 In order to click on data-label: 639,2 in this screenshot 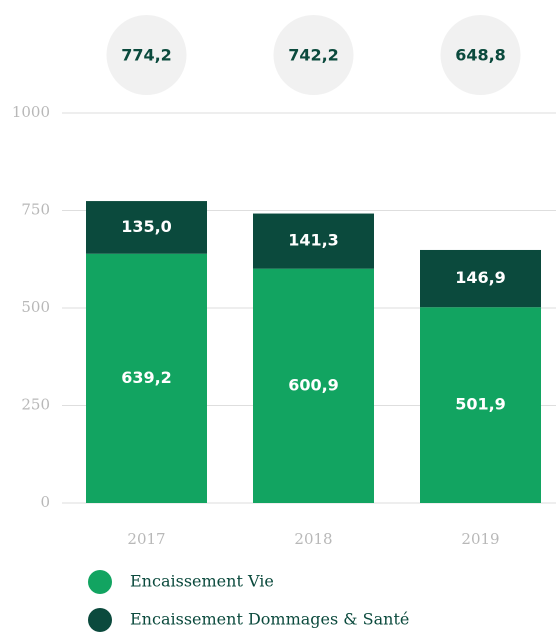, I will do `click(146, 377)`.